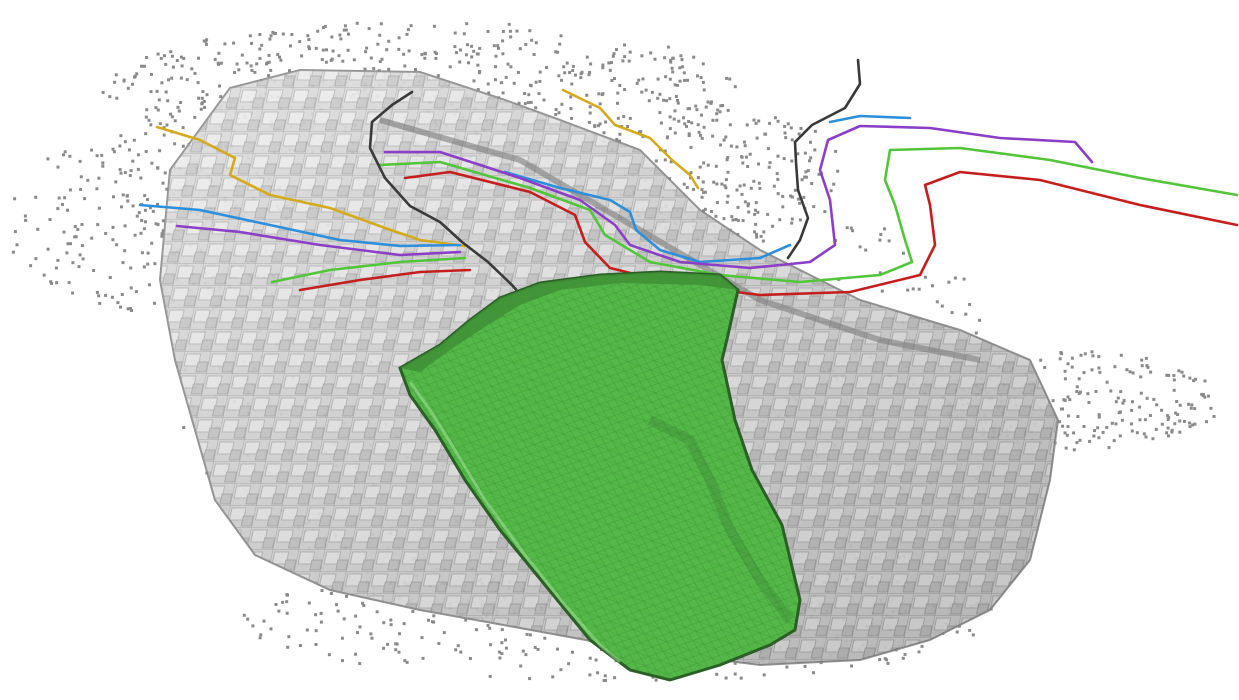 This screenshot has height=700, width=1239. Describe the element at coordinates (569, 322) in the screenshot. I see `surface-rim` at that location.